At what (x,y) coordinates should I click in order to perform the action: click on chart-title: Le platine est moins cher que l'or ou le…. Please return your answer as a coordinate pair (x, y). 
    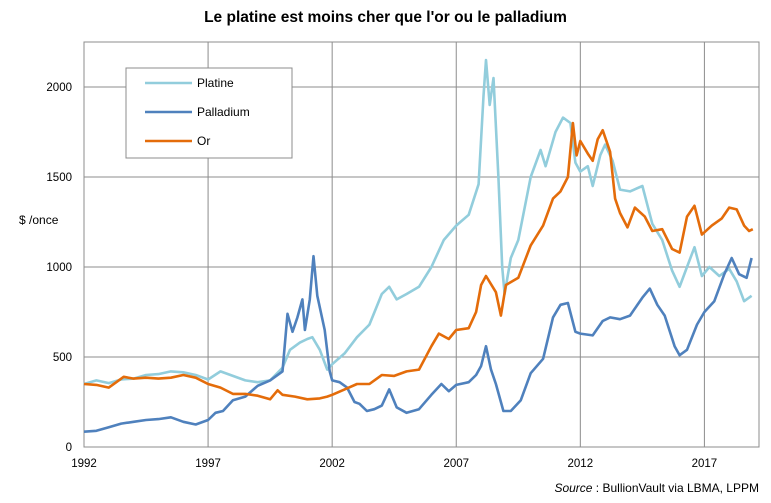
    Looking at the image, I should click on (385, 17).